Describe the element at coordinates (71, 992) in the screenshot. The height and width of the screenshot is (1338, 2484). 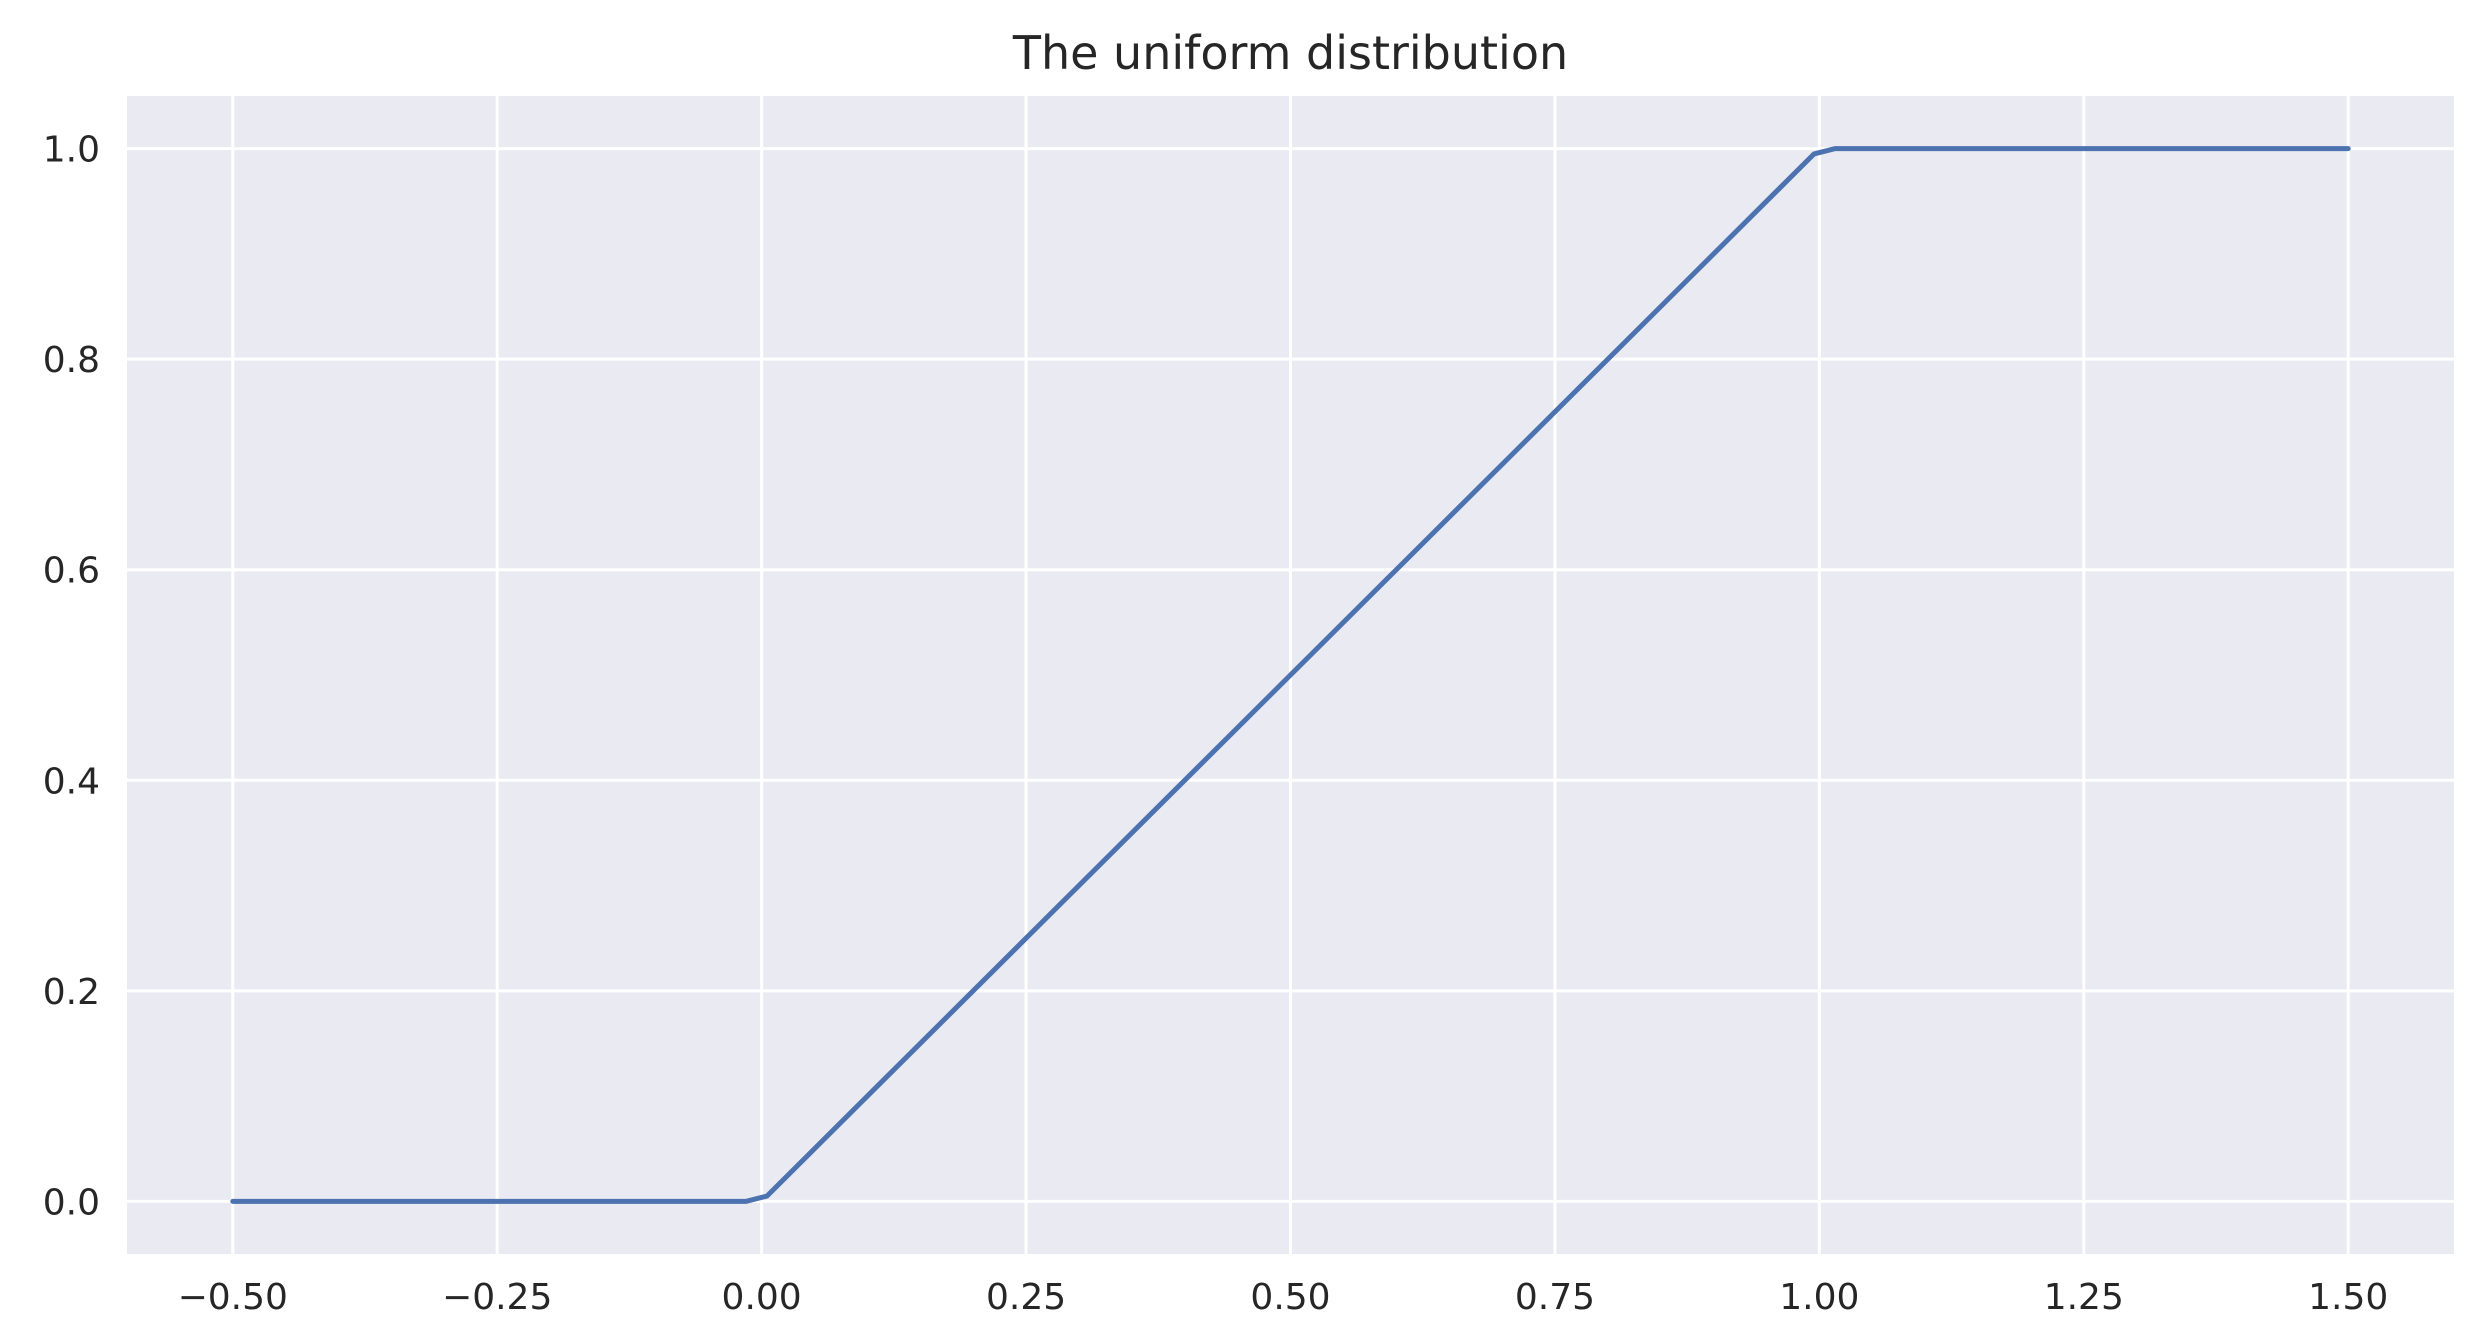
I see `y-tick-label: 0.2` at that location.